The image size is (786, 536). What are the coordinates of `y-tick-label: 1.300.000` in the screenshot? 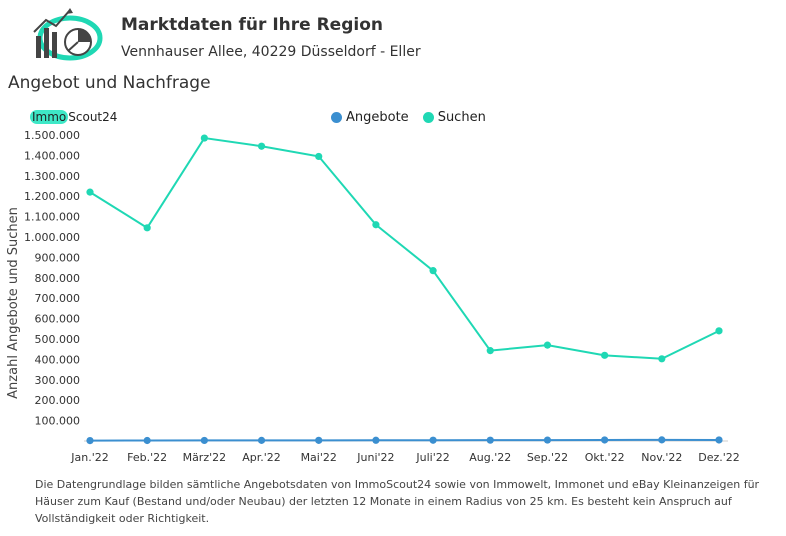 It's located at (52, 176).